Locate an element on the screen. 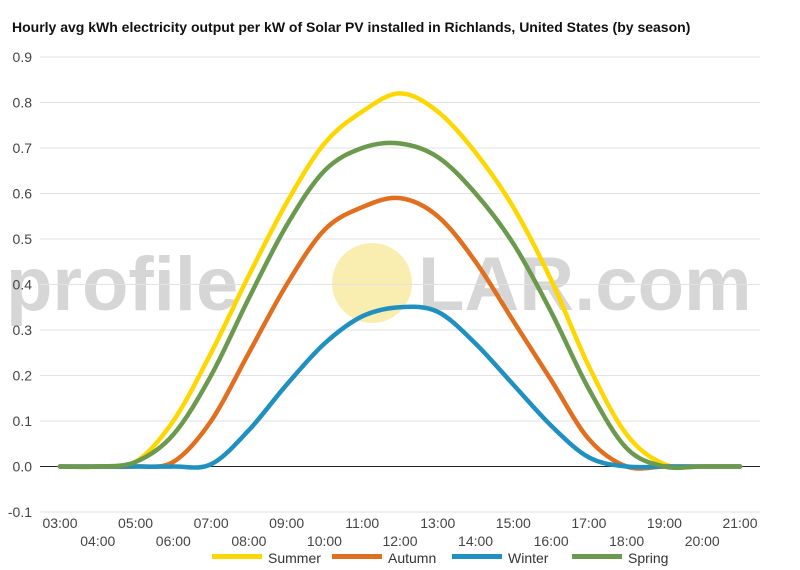  x-tick-label: 09:00 is located at coordinates (286, 523).